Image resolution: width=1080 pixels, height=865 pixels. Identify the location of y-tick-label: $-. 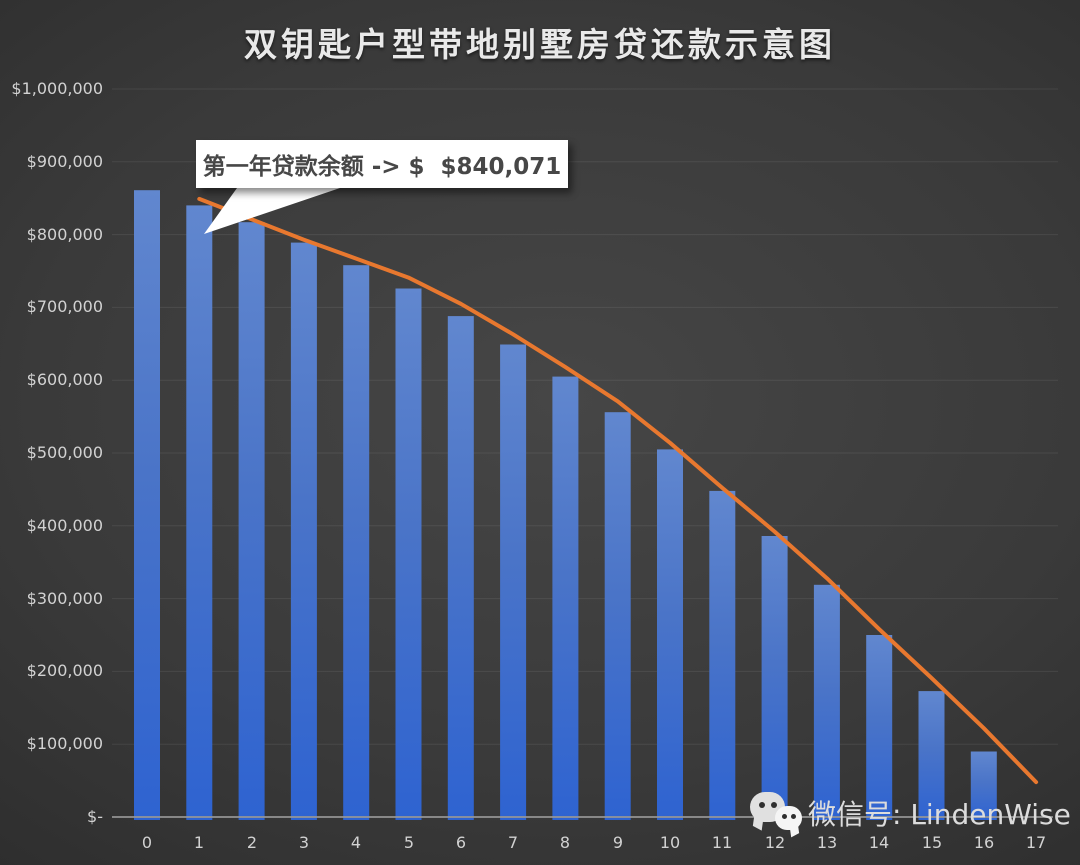
(95, 816).